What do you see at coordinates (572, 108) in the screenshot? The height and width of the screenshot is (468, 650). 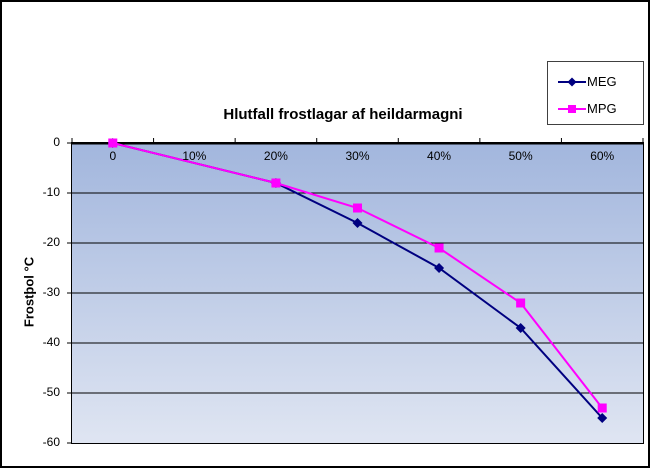 I see `legend-marker-square-icon` at bounding box center [572, 108].